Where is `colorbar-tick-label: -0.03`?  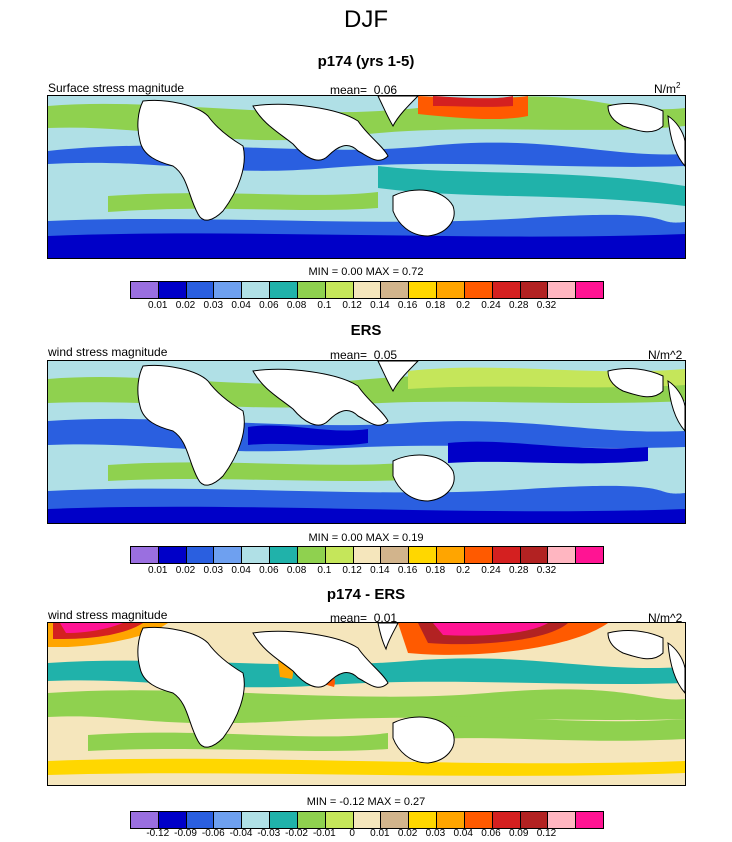
colorbar-tick-label: -0.03 is located at coordinates (269, 833).